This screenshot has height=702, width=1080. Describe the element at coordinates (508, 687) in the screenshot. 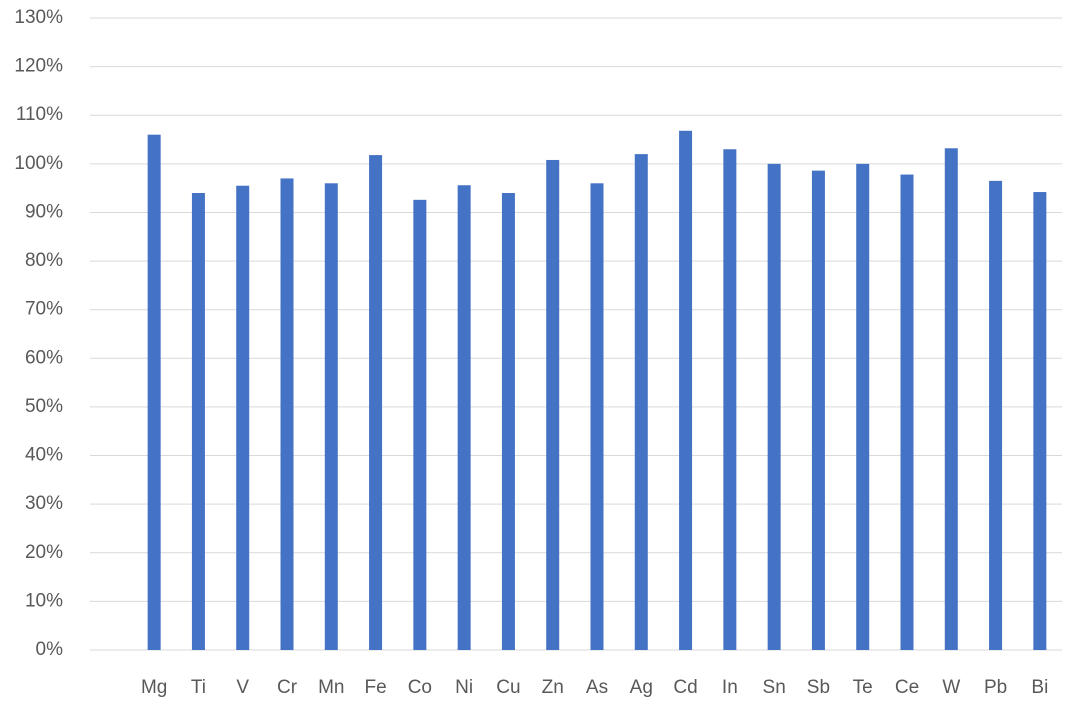

I see `x-tick-label: Cu` at that location.